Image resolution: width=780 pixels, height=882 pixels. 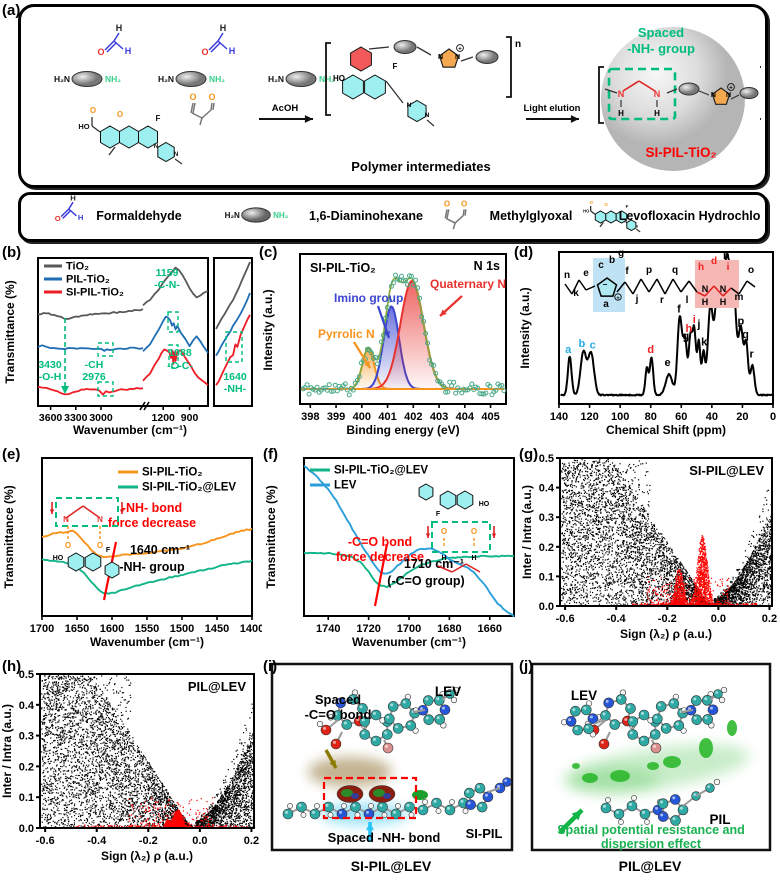 What do you see at coordinates (425, 581) in the screenshot?
I see `svg-text: (-C=O group)` at bounding box center [425, 581].